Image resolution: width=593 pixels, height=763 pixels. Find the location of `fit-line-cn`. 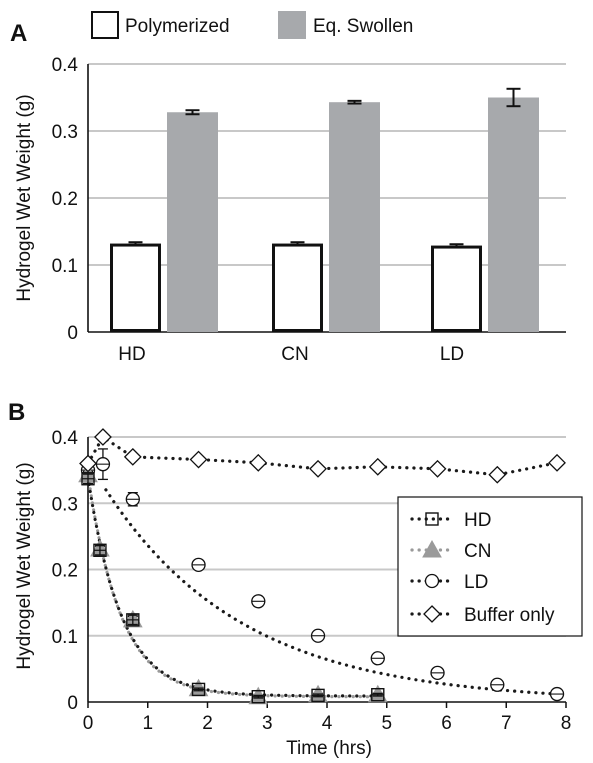

fit-line-cn is located at coordinates (233, 586).